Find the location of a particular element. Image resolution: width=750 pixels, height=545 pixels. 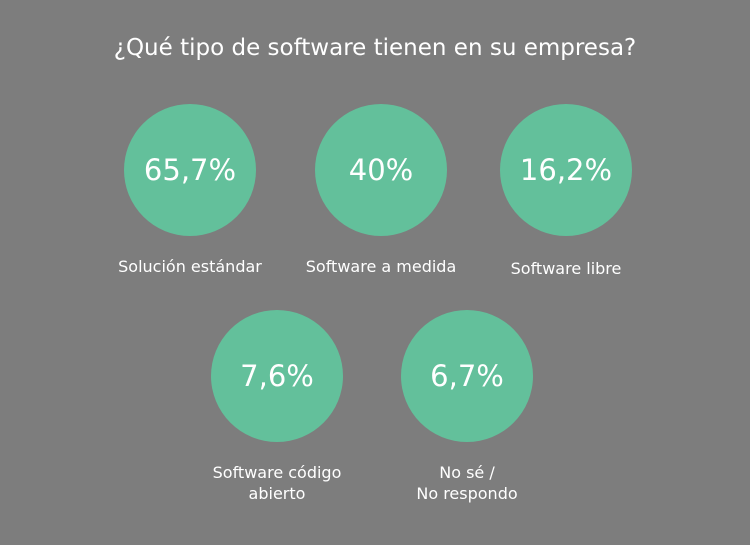

stat-circle: 65,7% is located at coordinates (190, 170).